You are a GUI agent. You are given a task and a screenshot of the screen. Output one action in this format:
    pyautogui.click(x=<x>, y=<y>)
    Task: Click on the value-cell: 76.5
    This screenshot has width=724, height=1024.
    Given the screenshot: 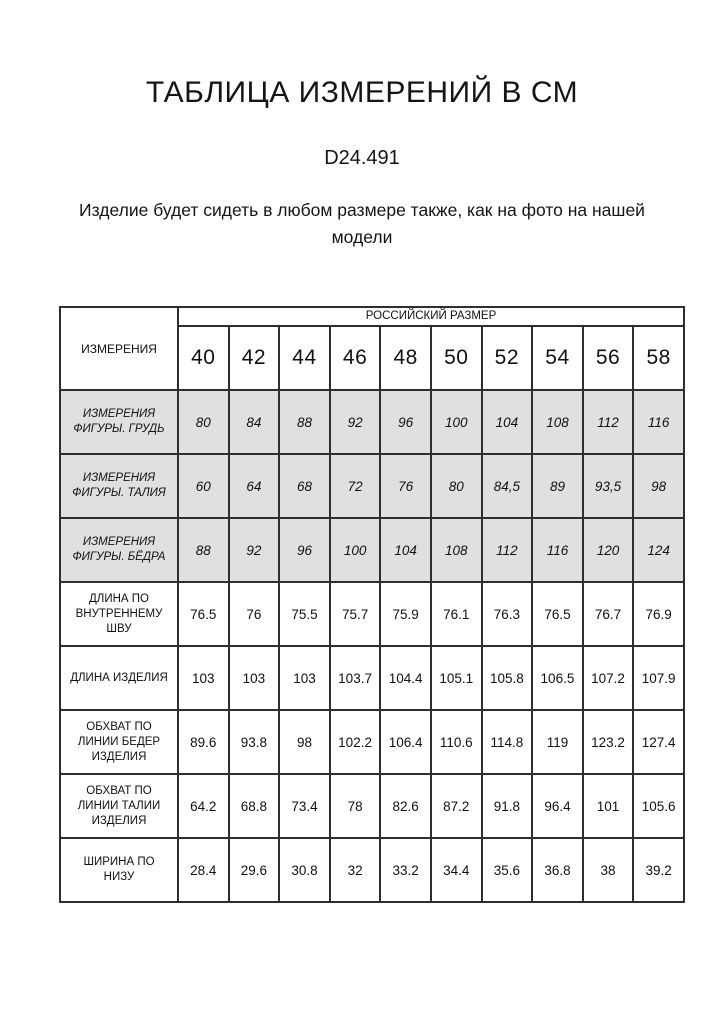 What is the action you would take?
    pyautogui.click(x=203, y=614)
    